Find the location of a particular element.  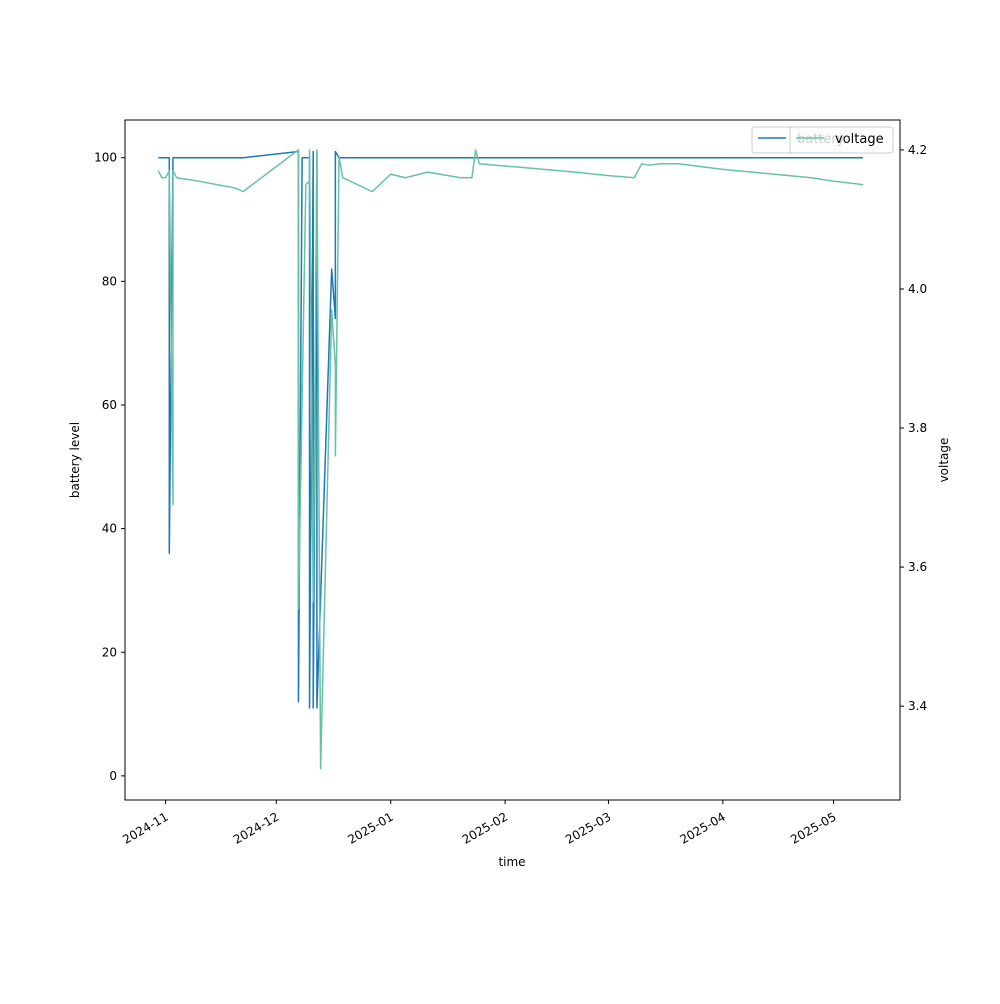

x-tick-label: 2025-02 is located at coordinates (485, 828).